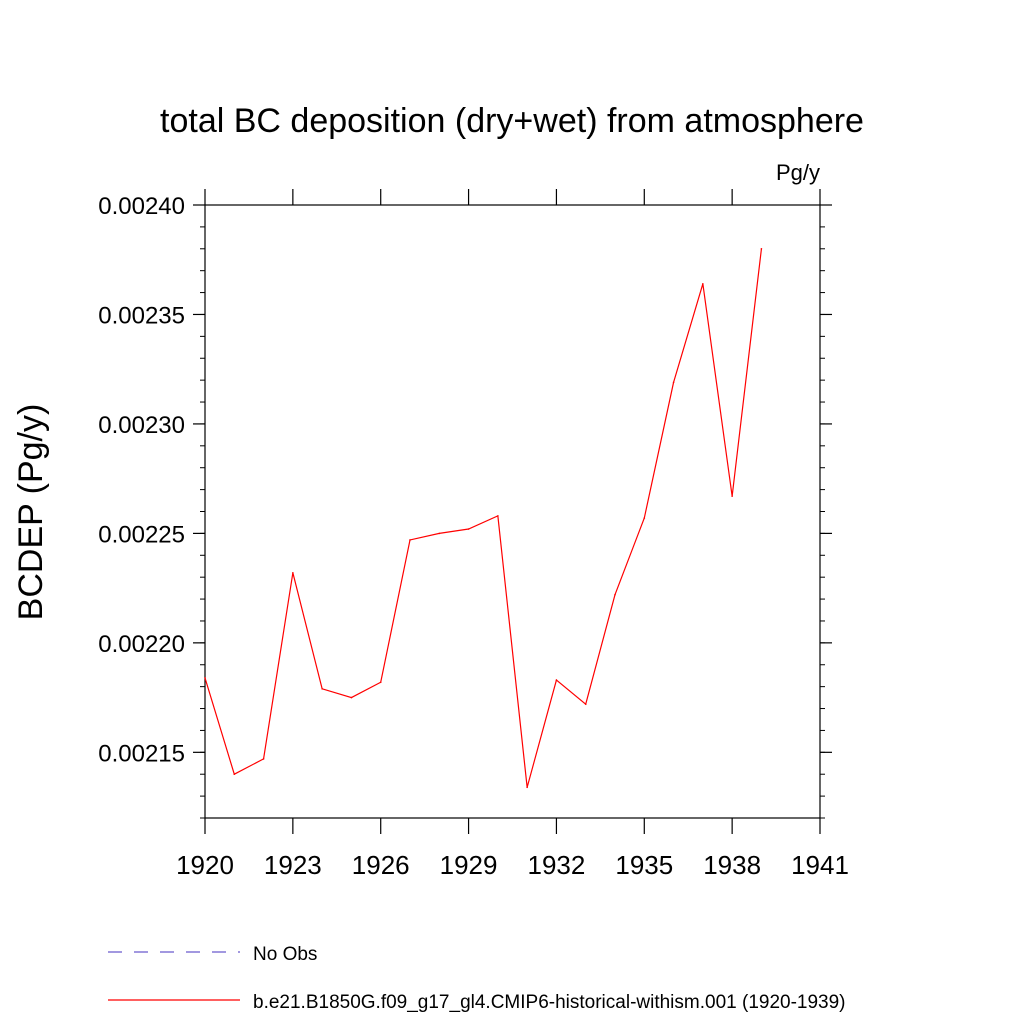 Image resolution: width=1024 pixels, height=1024 pixels. What do you see at coordinates (141, 206) in the screenshot?
I see `y-tick-label: 0.00240` at bounding box center [141, 206].